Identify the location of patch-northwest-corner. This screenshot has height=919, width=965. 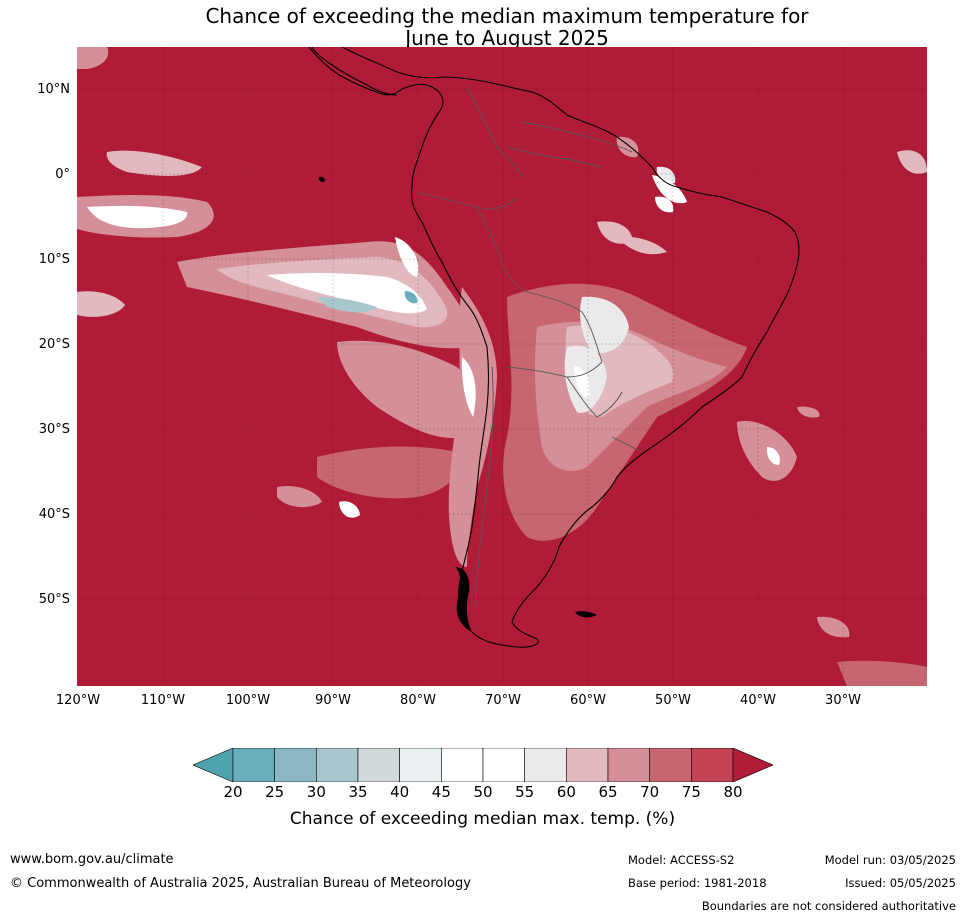
(93, 58).